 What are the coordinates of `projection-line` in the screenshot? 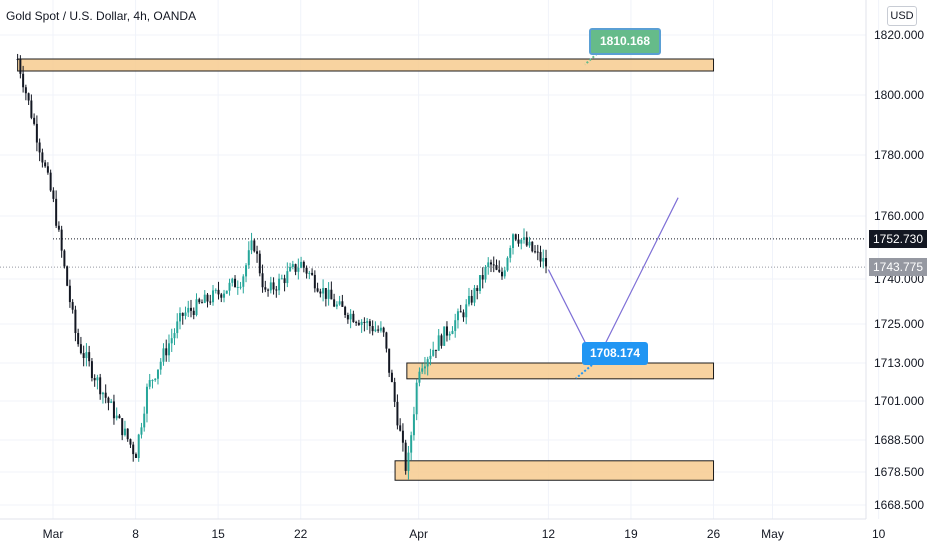 It's located at (613, 281).